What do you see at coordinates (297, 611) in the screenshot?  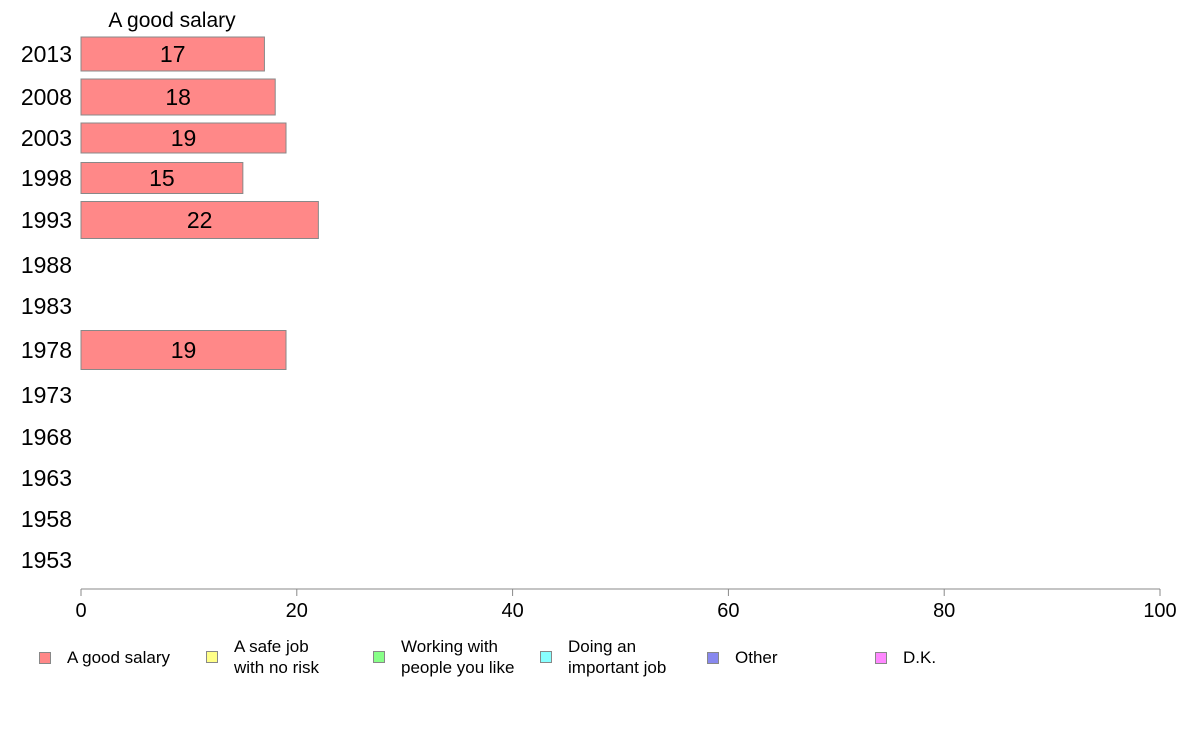 I see `x-tick-label: 20` at bounding box center [297, 611].